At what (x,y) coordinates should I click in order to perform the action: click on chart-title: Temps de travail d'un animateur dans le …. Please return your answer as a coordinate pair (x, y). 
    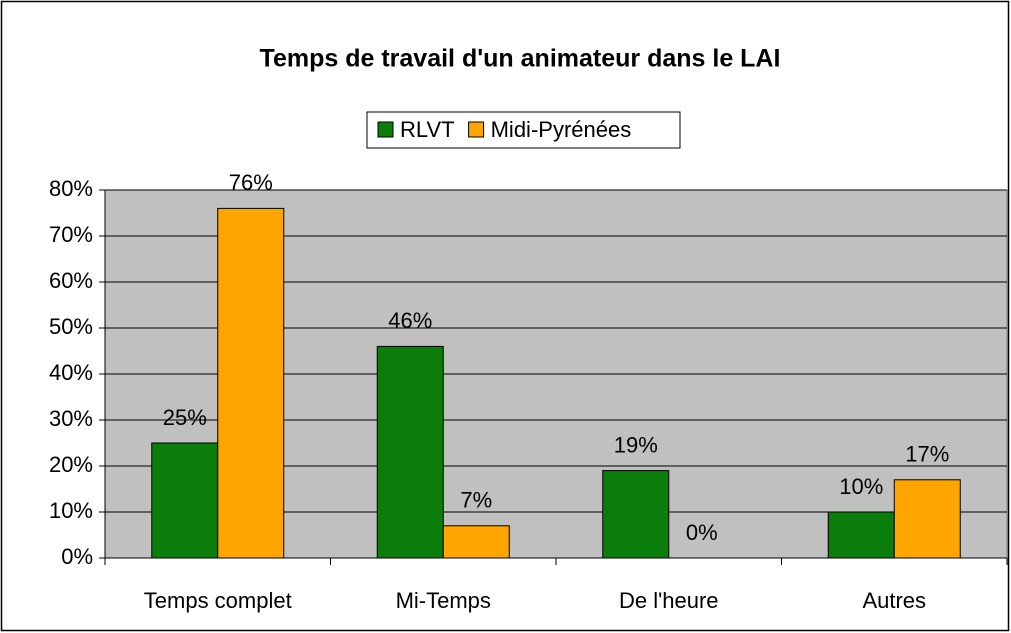
    Looking at the image, I should click on (520, 59).